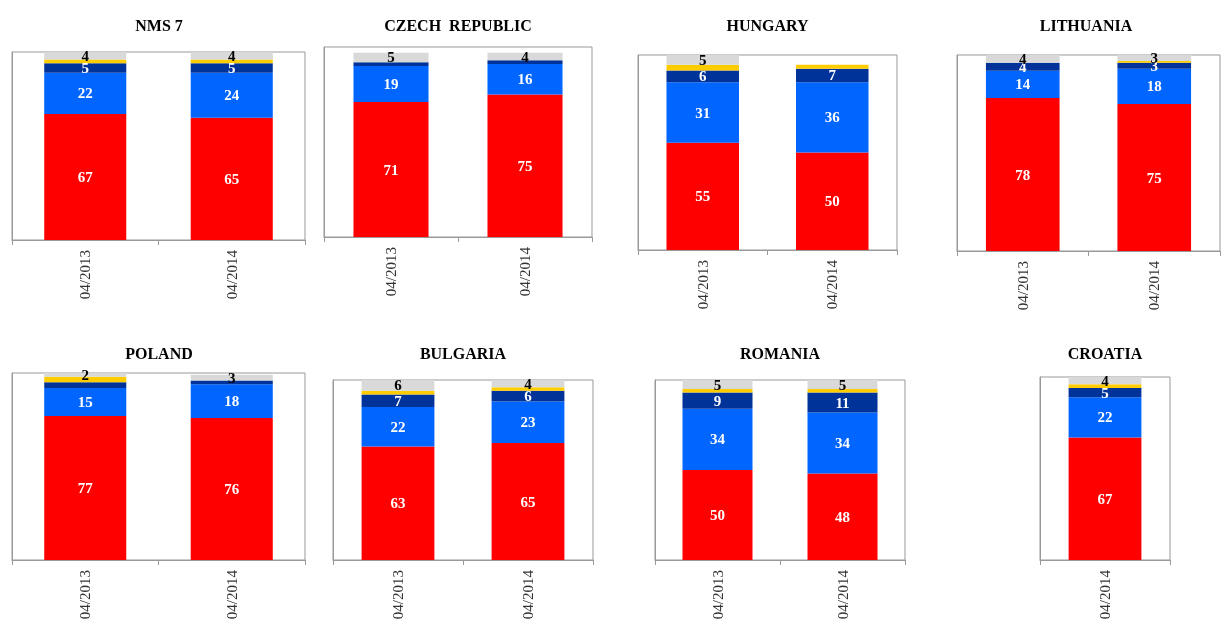 The image size is (1223, 641). I want to click on data-label: 75, so click(525, 165).